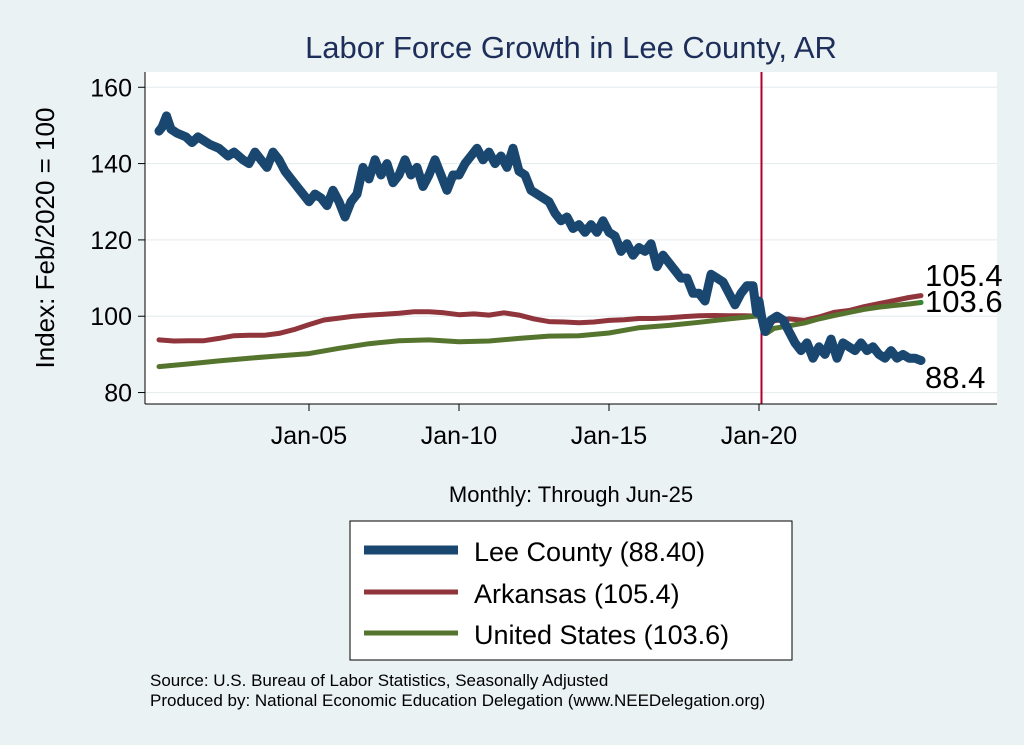 This screenshot has height=745, width=1024. Describe the element at coordinates (111, 165) in the screenshot. I see `y-tick-label-140: 140` at that location.